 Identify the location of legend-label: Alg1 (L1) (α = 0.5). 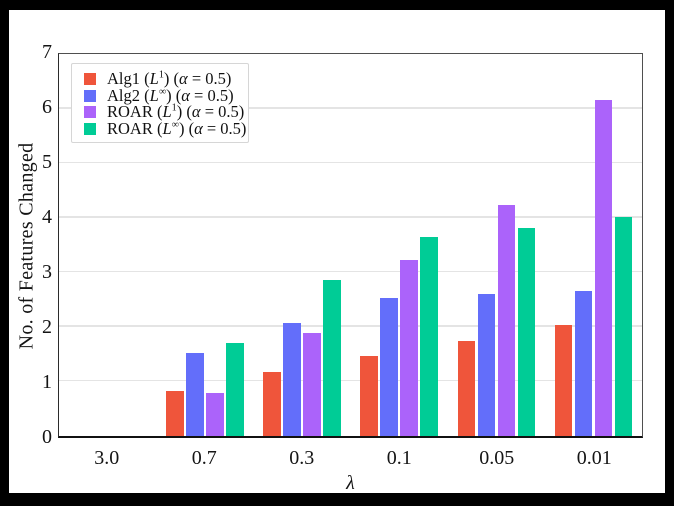
(169, 78).